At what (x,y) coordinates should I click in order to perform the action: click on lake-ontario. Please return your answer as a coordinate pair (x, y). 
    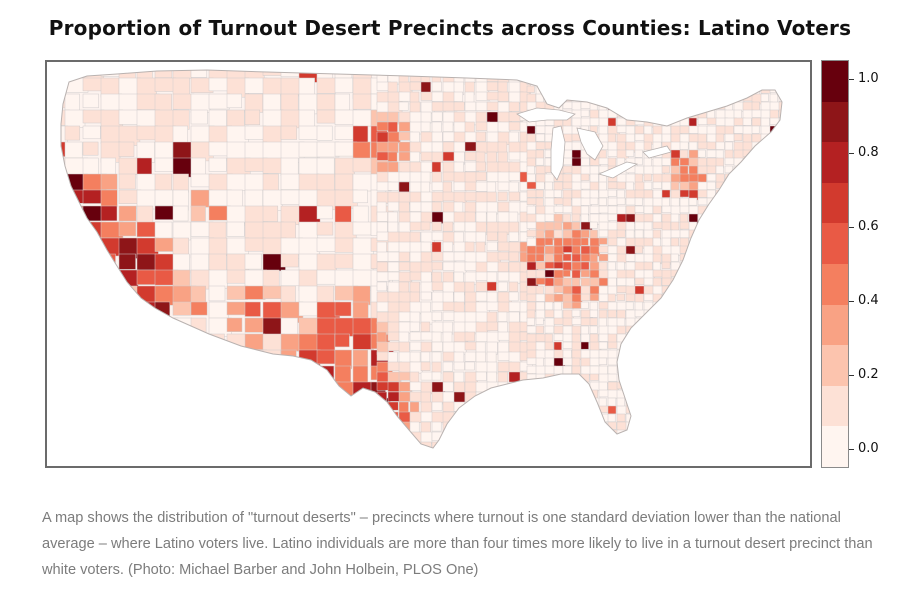
    Looking at the image, I should click on (657, 152).